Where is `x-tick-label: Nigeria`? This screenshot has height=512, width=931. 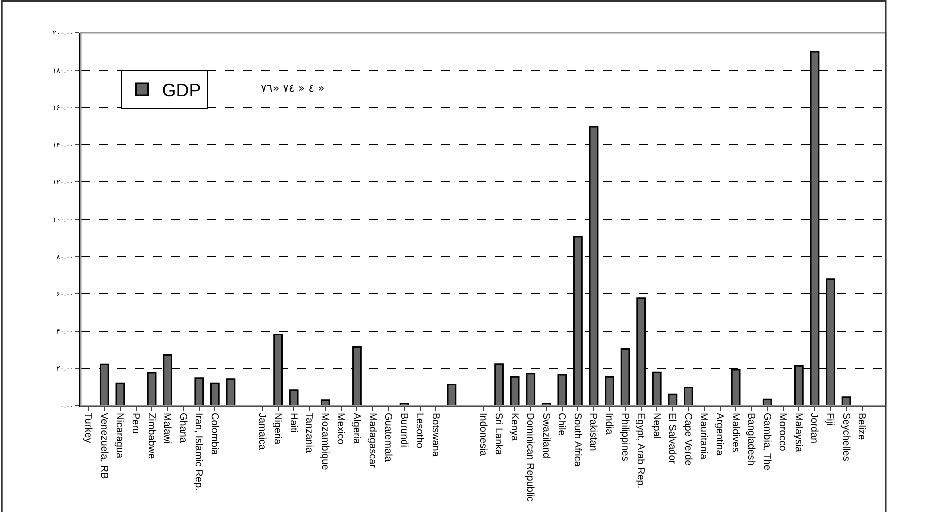
x-tick-label: Nigeria is located at coordinates (278, 429).